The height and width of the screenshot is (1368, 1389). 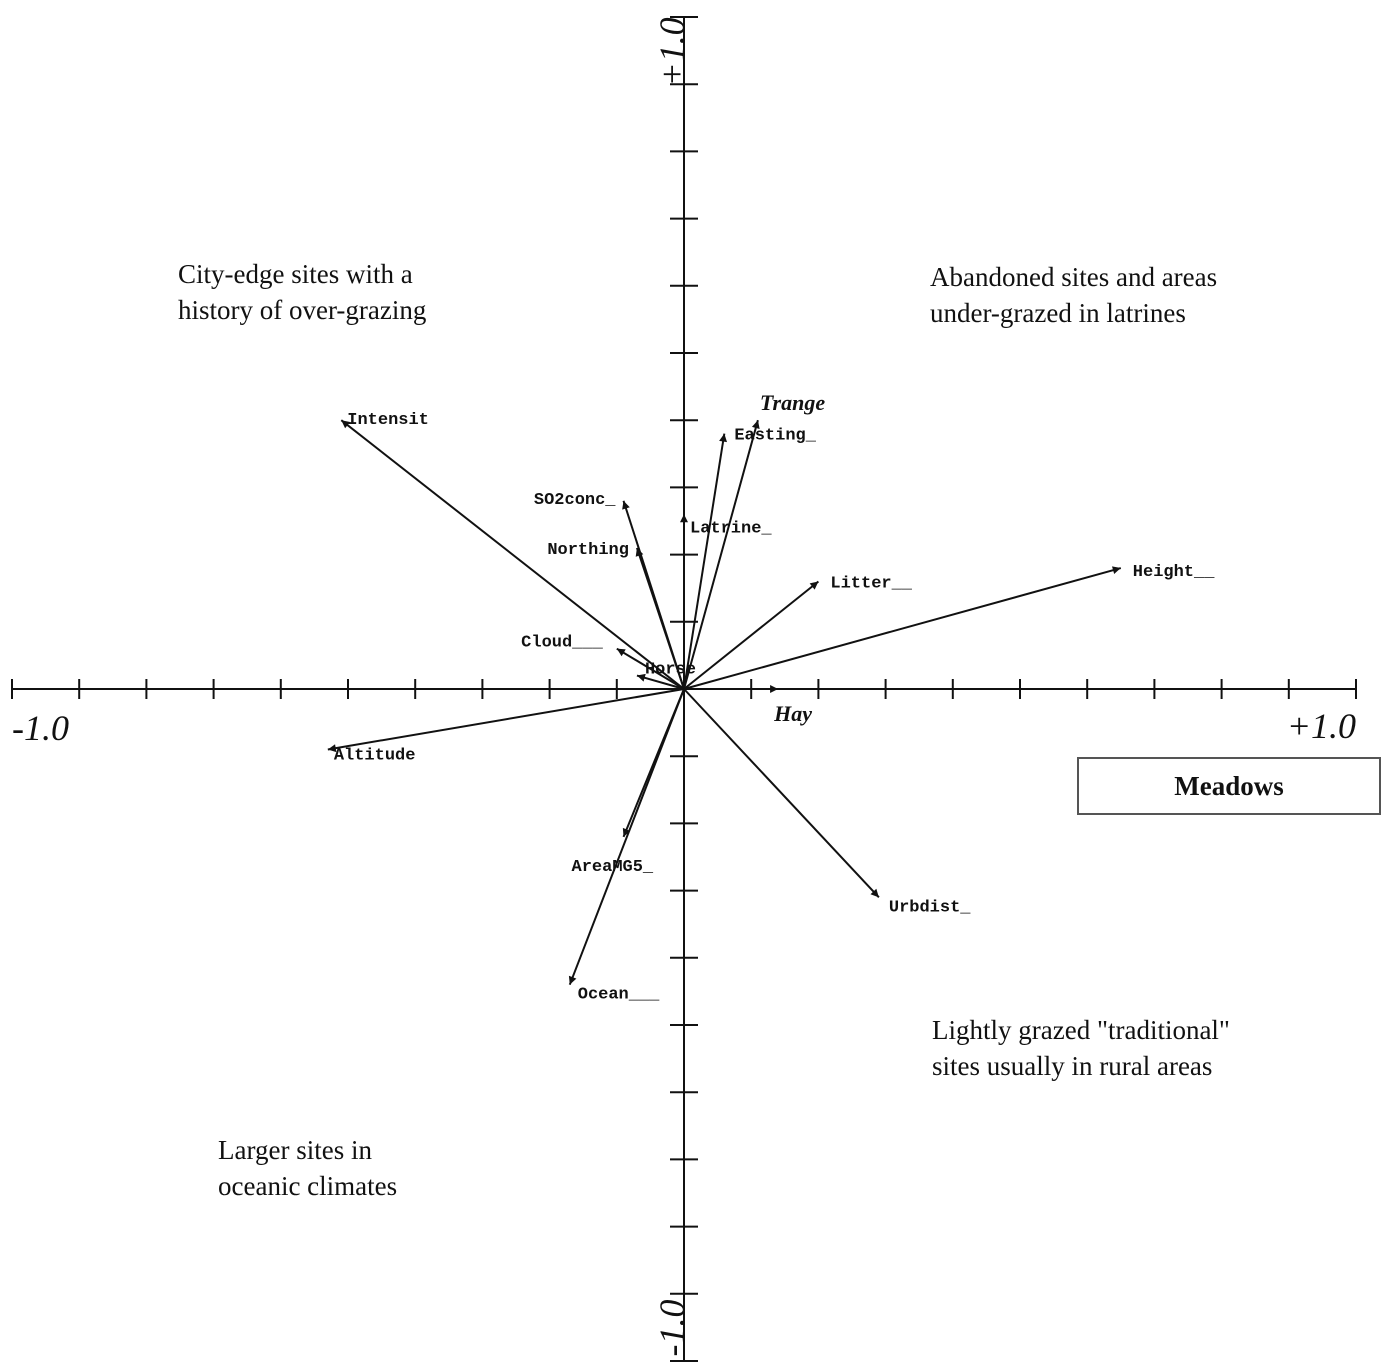 What do you see at coordinates (346, 424) in the screenshot?
I see `vector-head-intensit` at bounding box center [346, 424].